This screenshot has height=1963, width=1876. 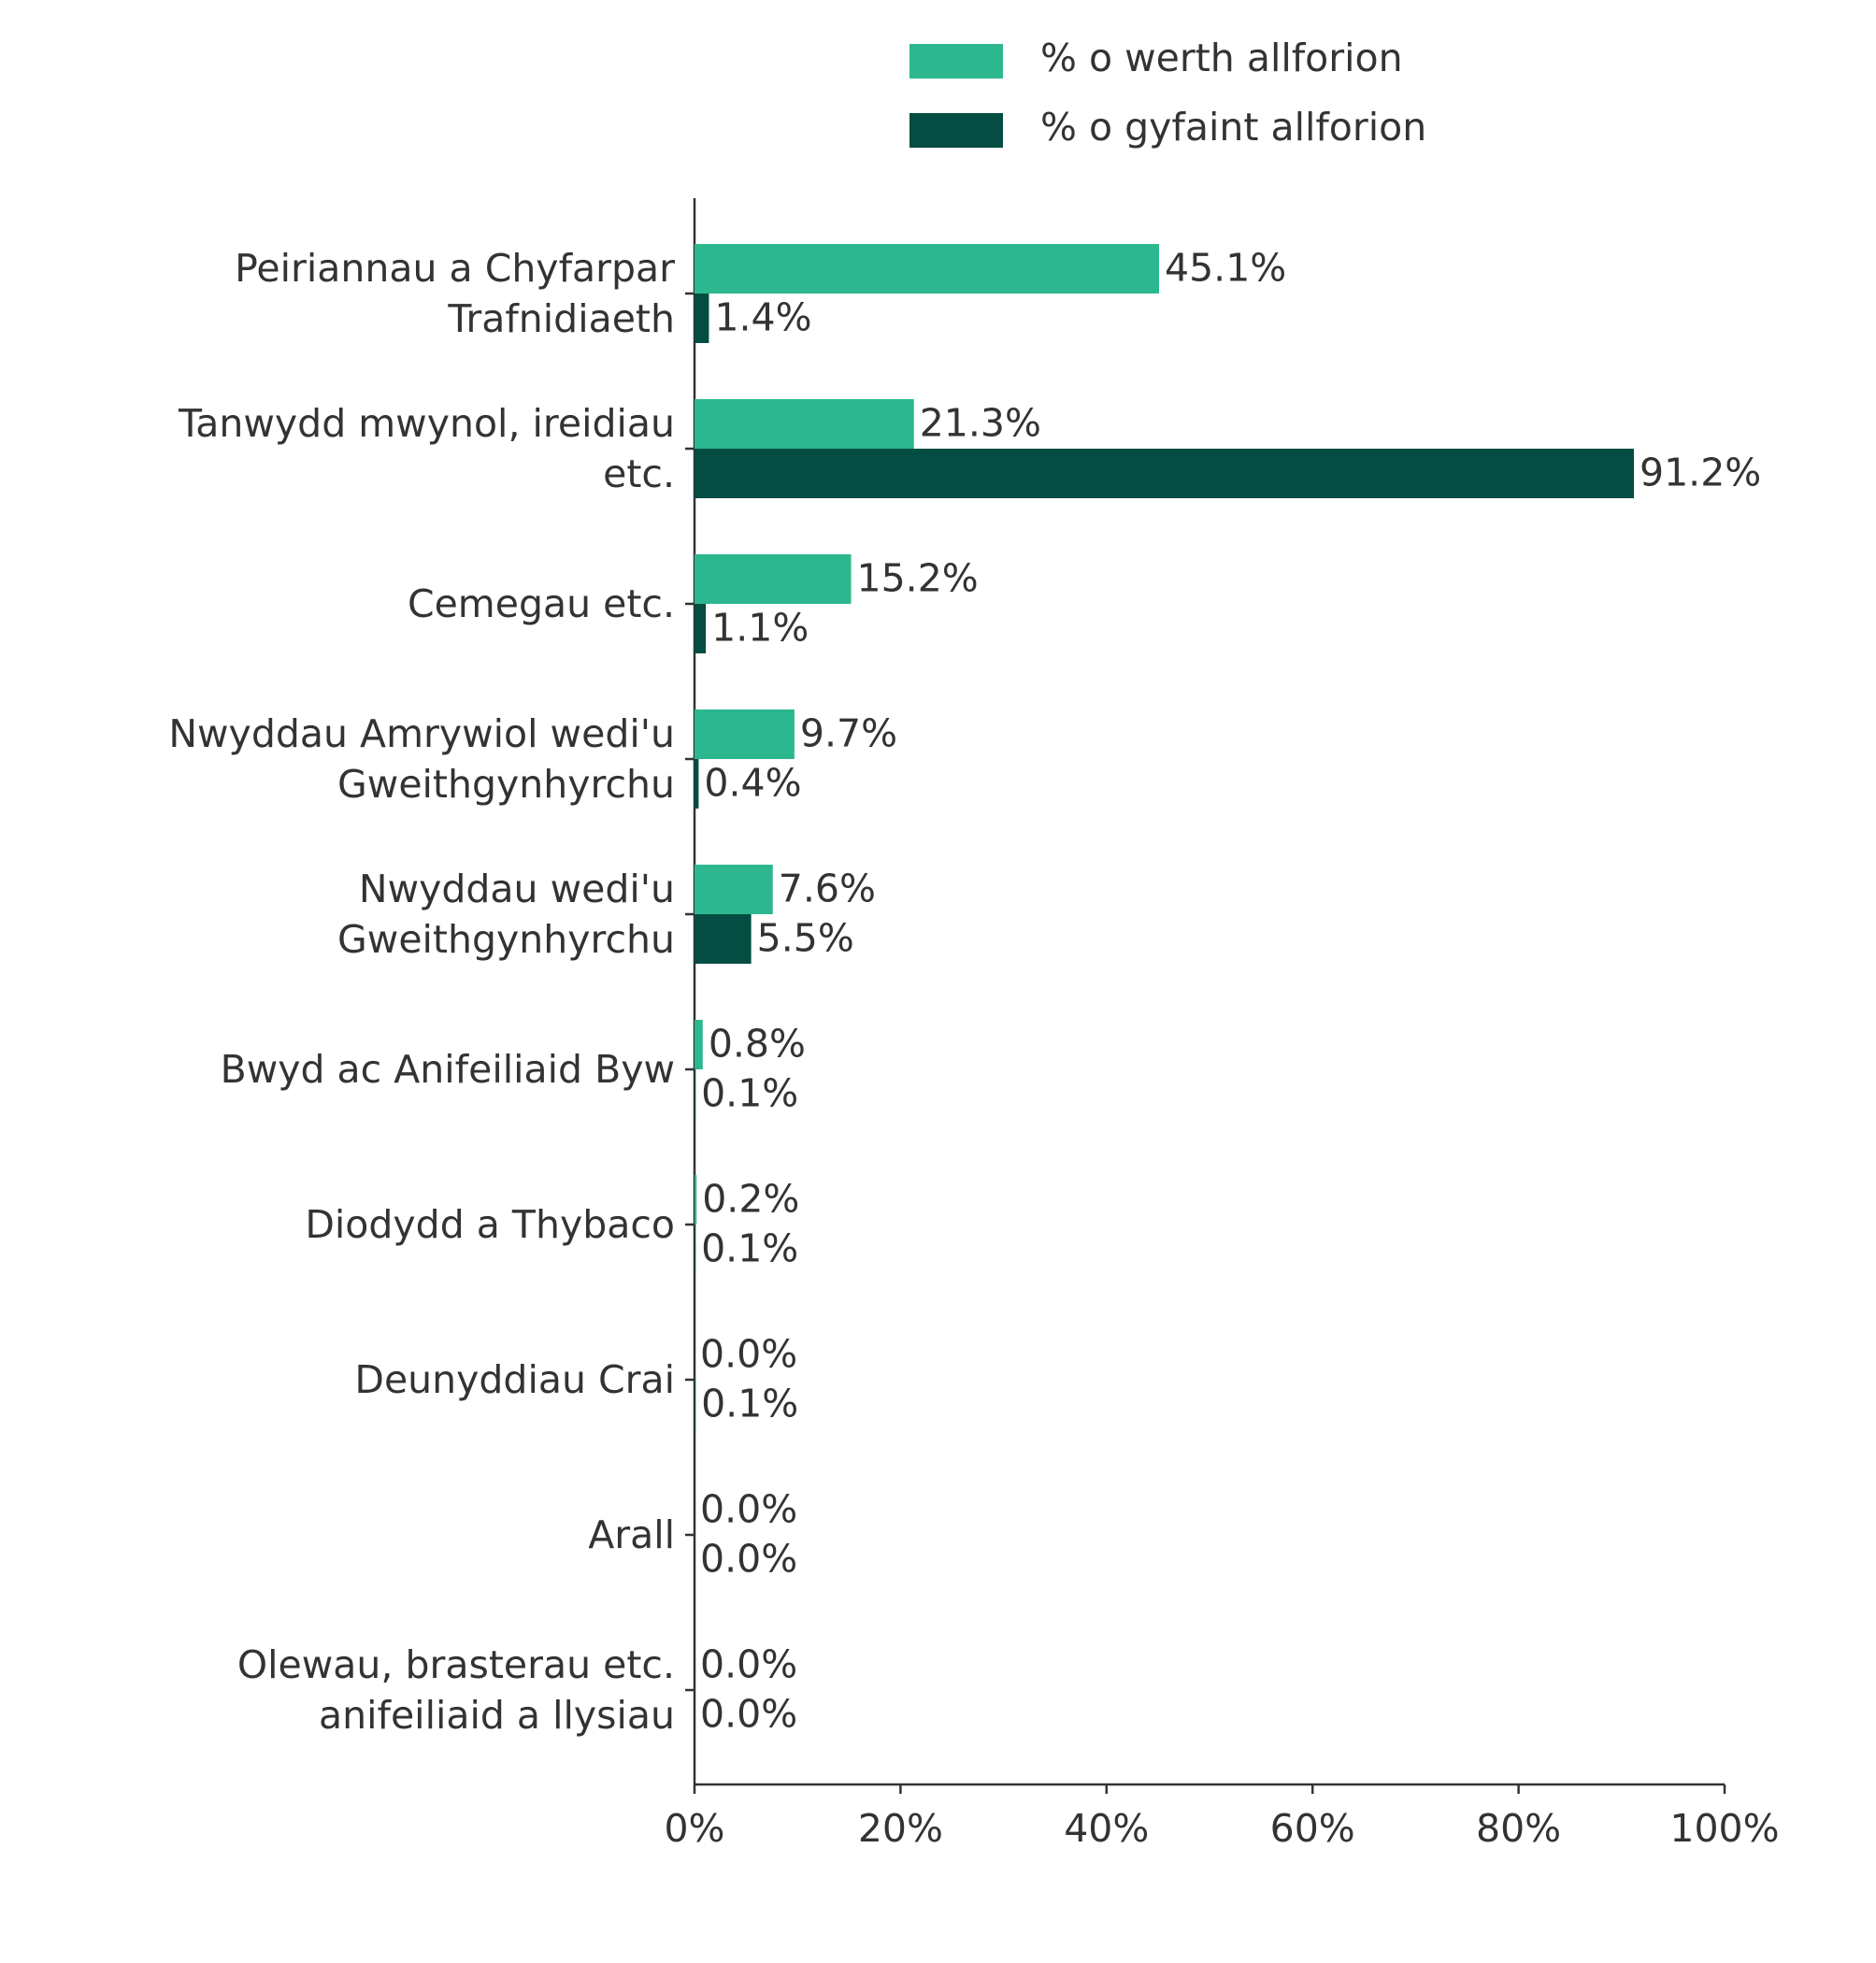 I want to click on value-label: 1.4%, so click(x=763, y=317).